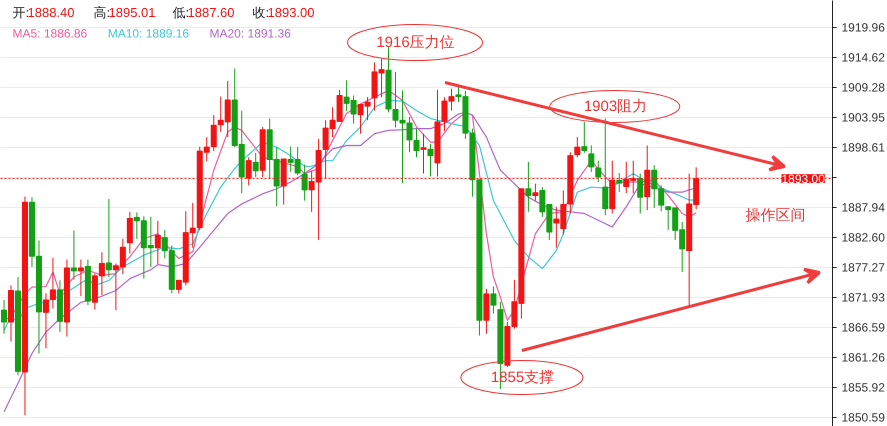 This screenshot has height=426, width=887. I want to click on y-tick-label: 1903.95, so click(864, 117).